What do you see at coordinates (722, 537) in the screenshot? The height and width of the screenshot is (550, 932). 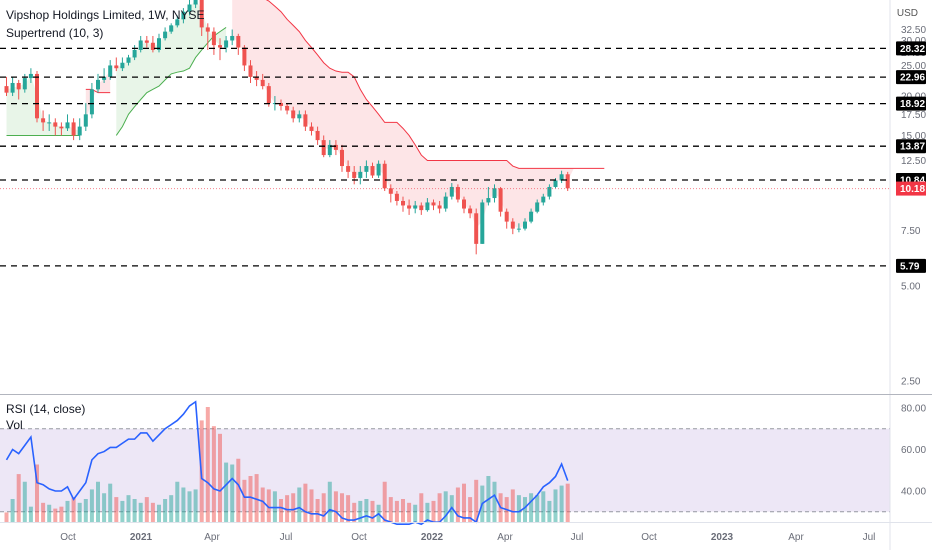 I see `time-tick-label: 2023` at bounding box center [722, 537].